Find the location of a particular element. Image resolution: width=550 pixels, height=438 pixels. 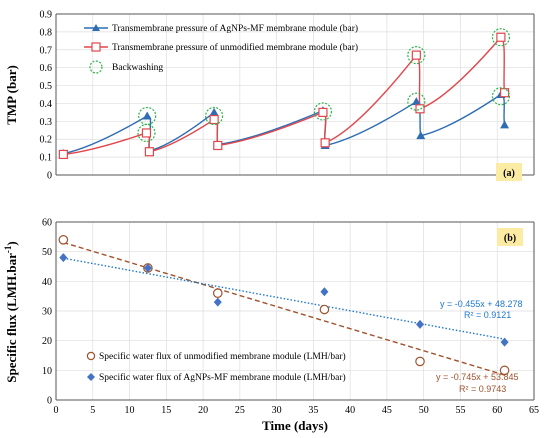

panel-b-tag: (b) is located at coordinates (510, 237).